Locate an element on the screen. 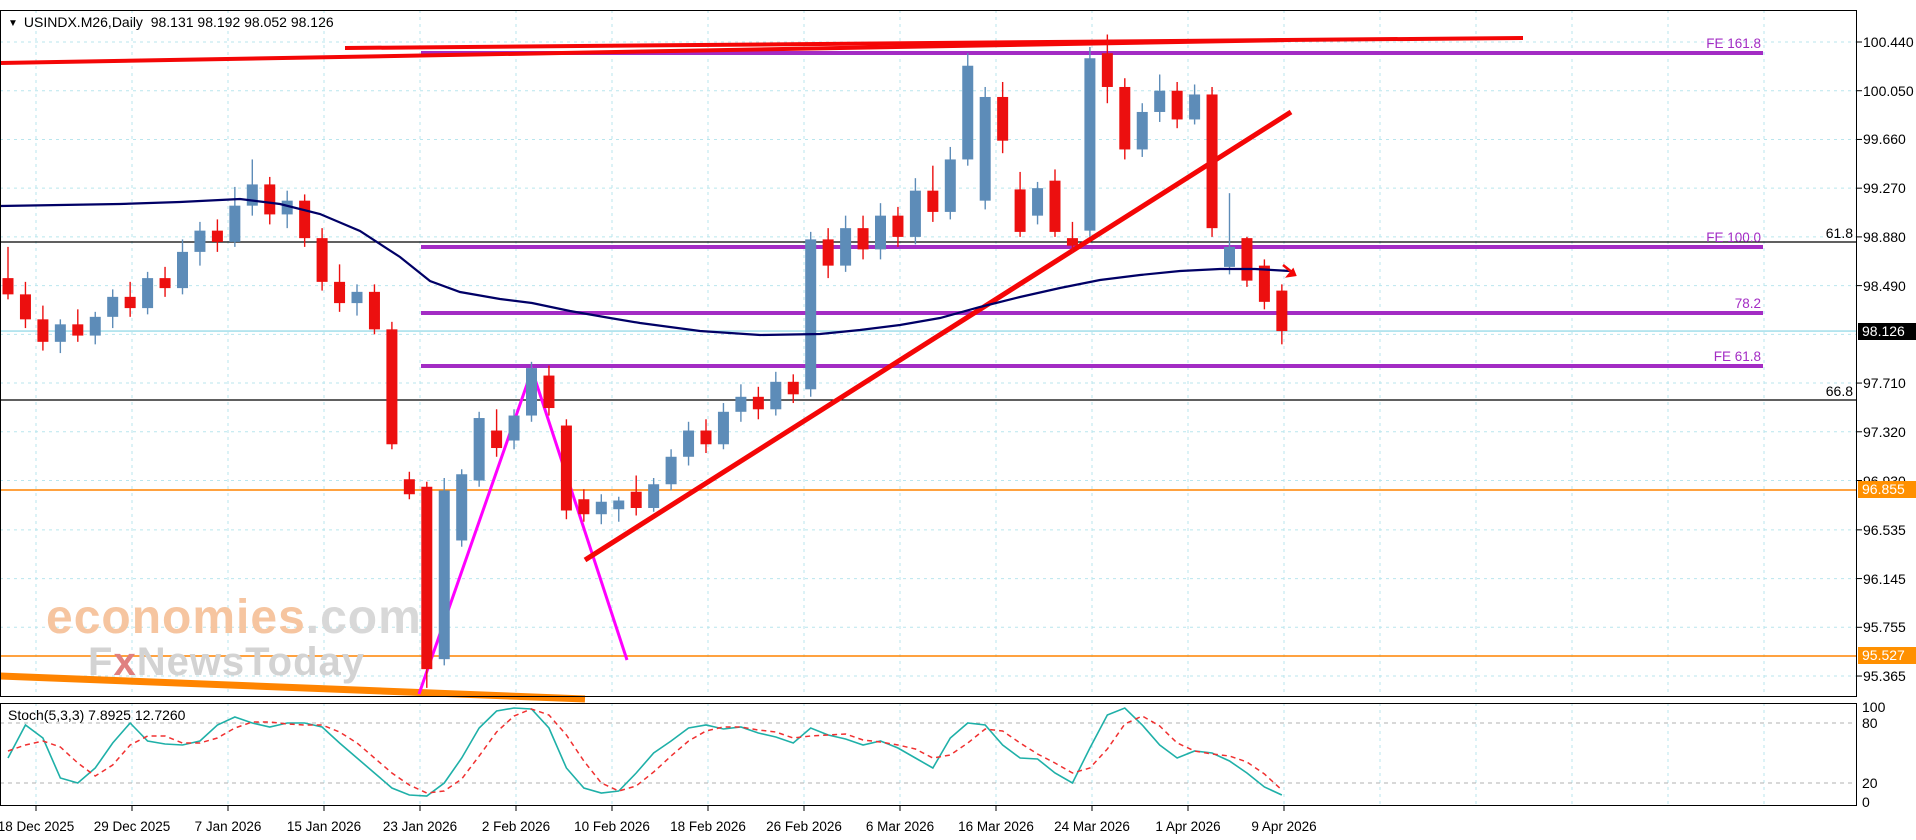  watermark: economies.com FxNewsToday is located at coordinates (234, 637).